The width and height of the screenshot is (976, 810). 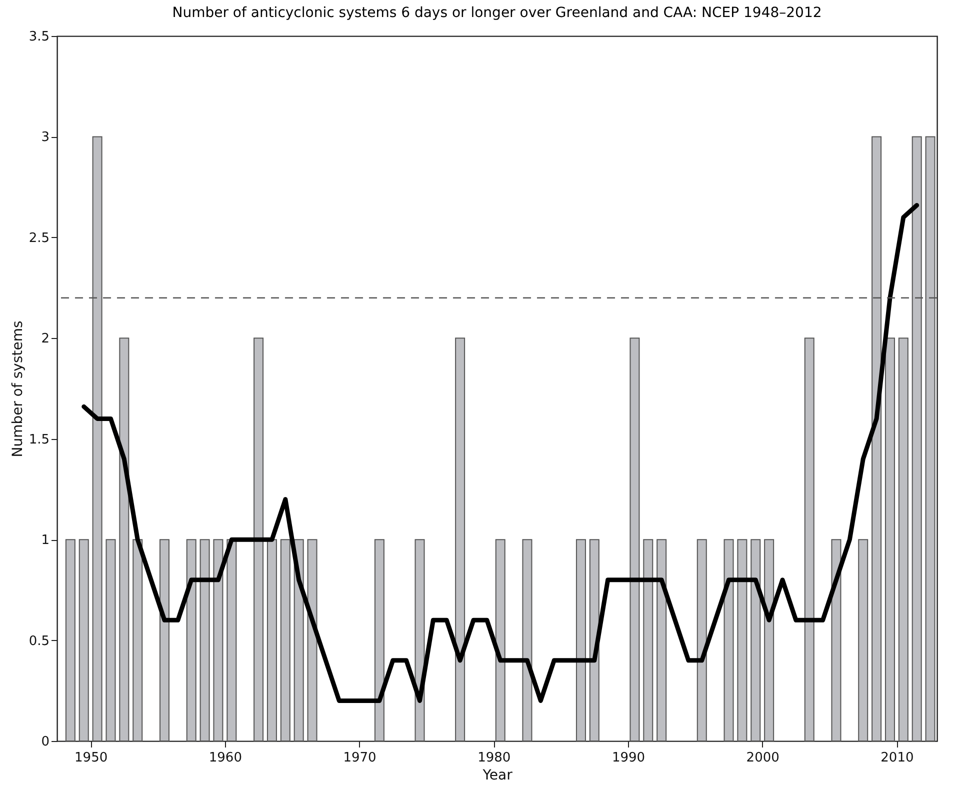 What do you see at coordinates (497, 13) in the screenshot?
I see `chart-title: Number of anticyclonic systems 6 days or longer over Greenland and CAA: NCEP 1948–2012` at bounding box center [497, 13].